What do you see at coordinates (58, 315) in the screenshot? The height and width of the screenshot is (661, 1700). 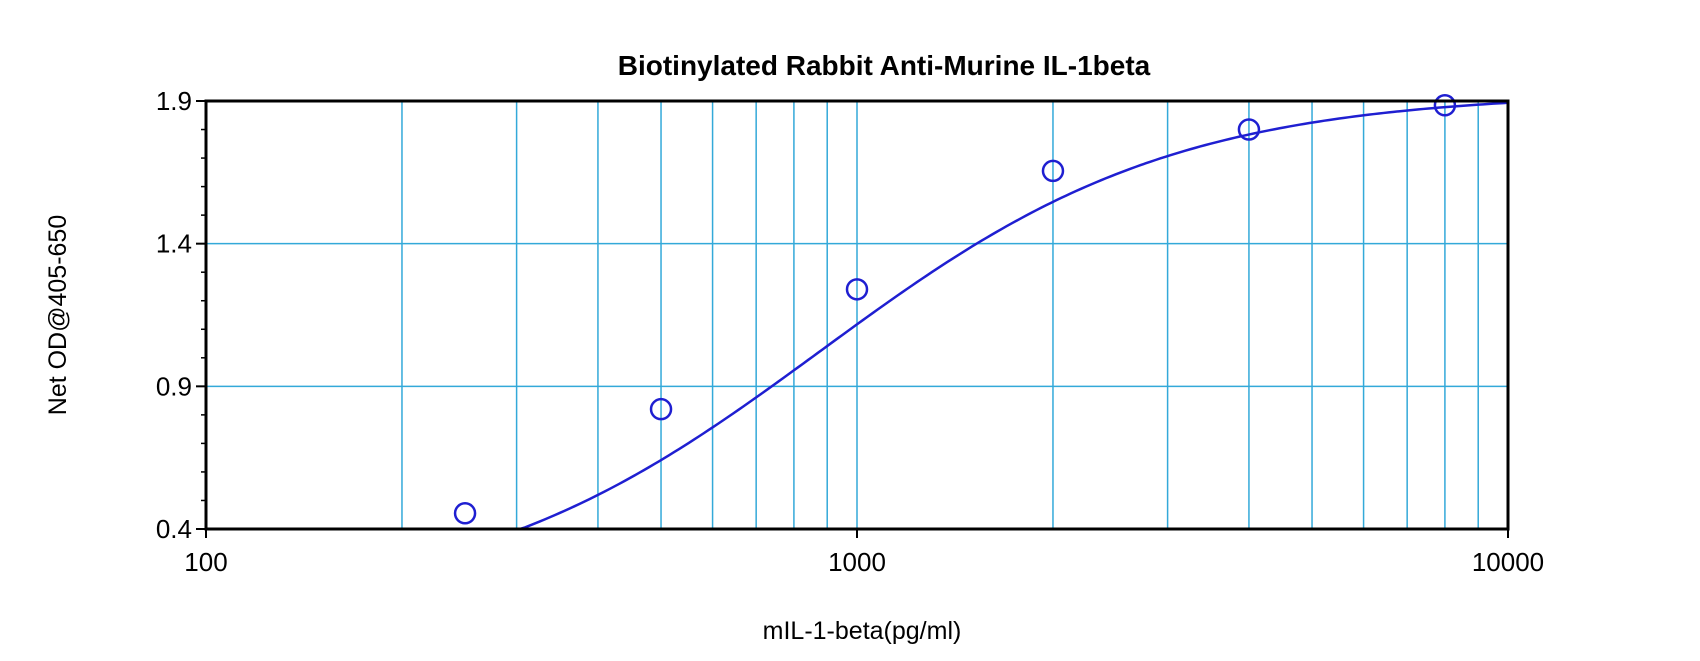 I see `y-axis-label: Net OD@405-650` at bounding box center [58, 315].